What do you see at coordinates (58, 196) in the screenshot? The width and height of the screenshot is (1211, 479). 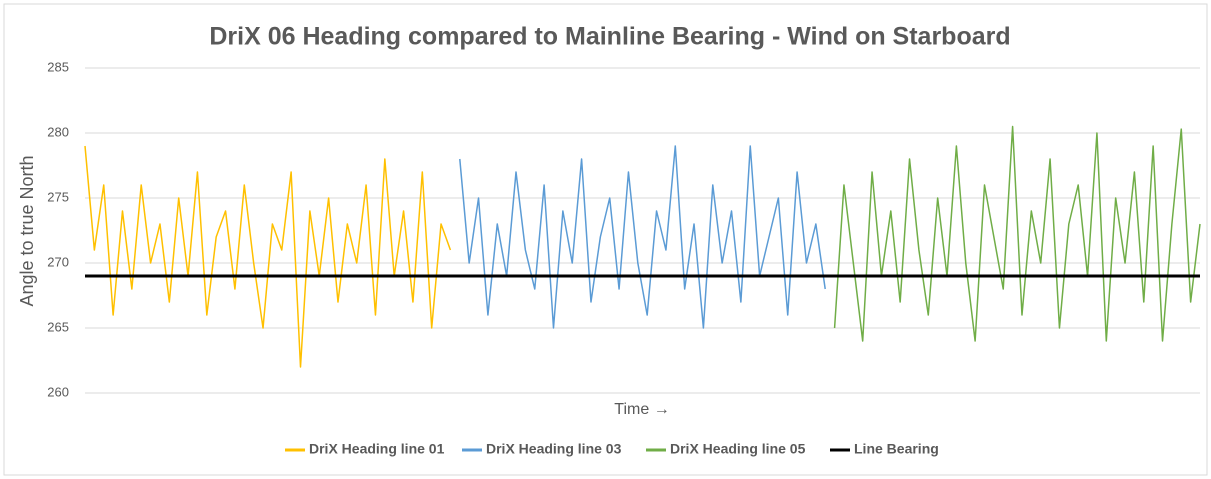 I see `y-tick-label: 275` at bounding box center [58, 196].